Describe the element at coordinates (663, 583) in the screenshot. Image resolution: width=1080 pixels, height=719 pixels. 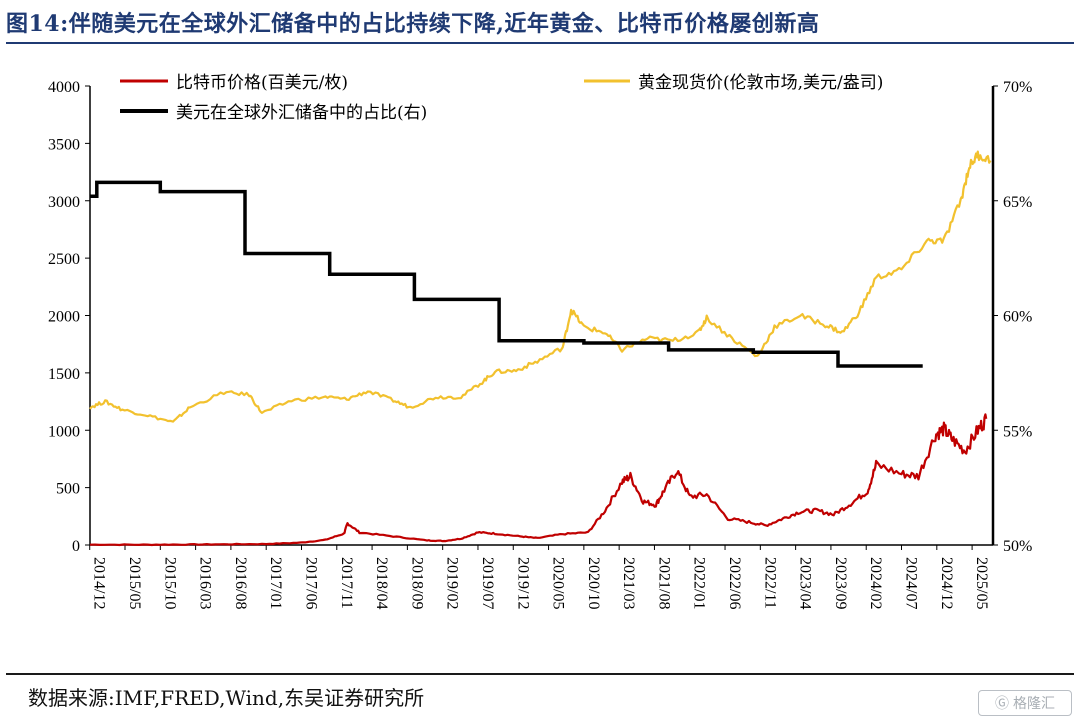
I see `x-tick-label: 2021/08` at that location.